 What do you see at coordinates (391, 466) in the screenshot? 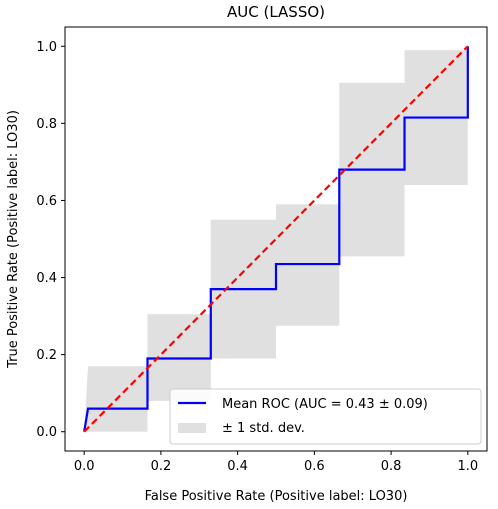
I see `x-tick-label: 0.8` at bounding box center [391, 466].